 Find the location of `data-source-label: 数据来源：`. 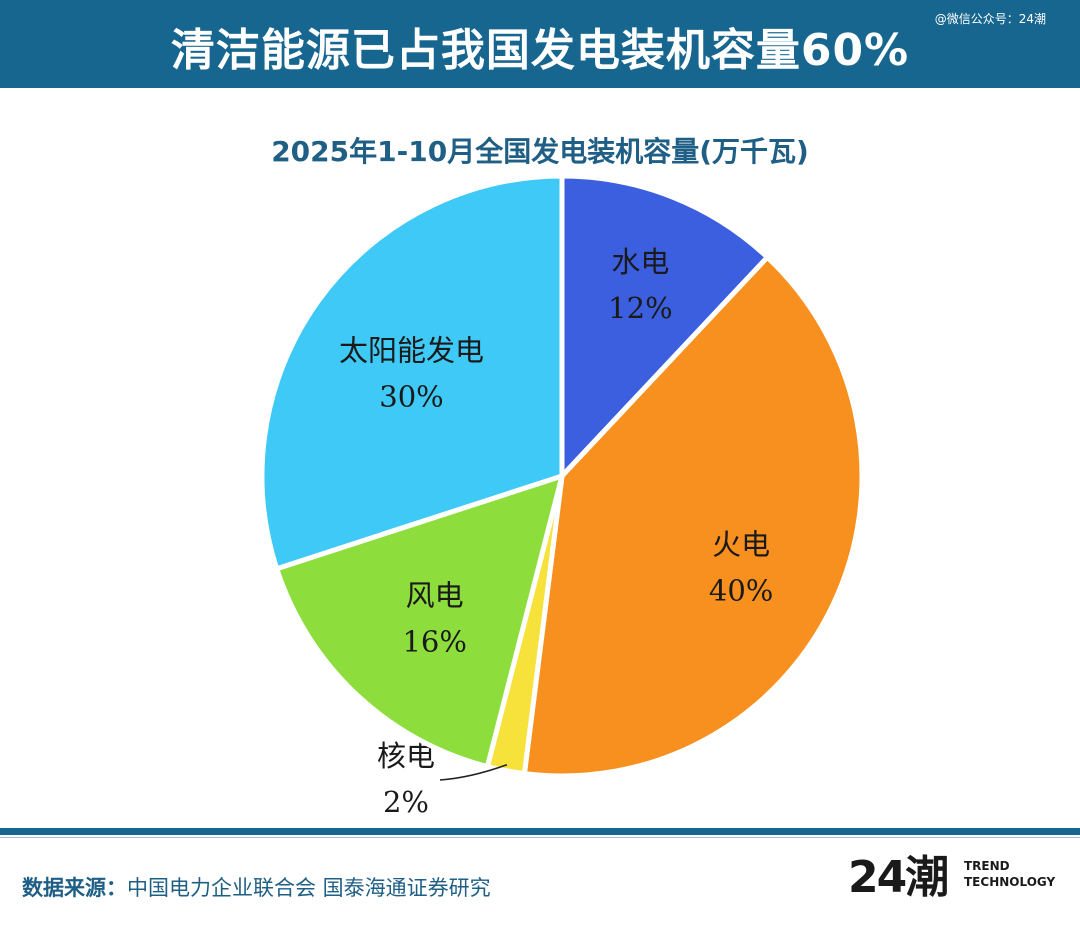

data-source-label: 数据来源： is located at coordinates (74, 888).